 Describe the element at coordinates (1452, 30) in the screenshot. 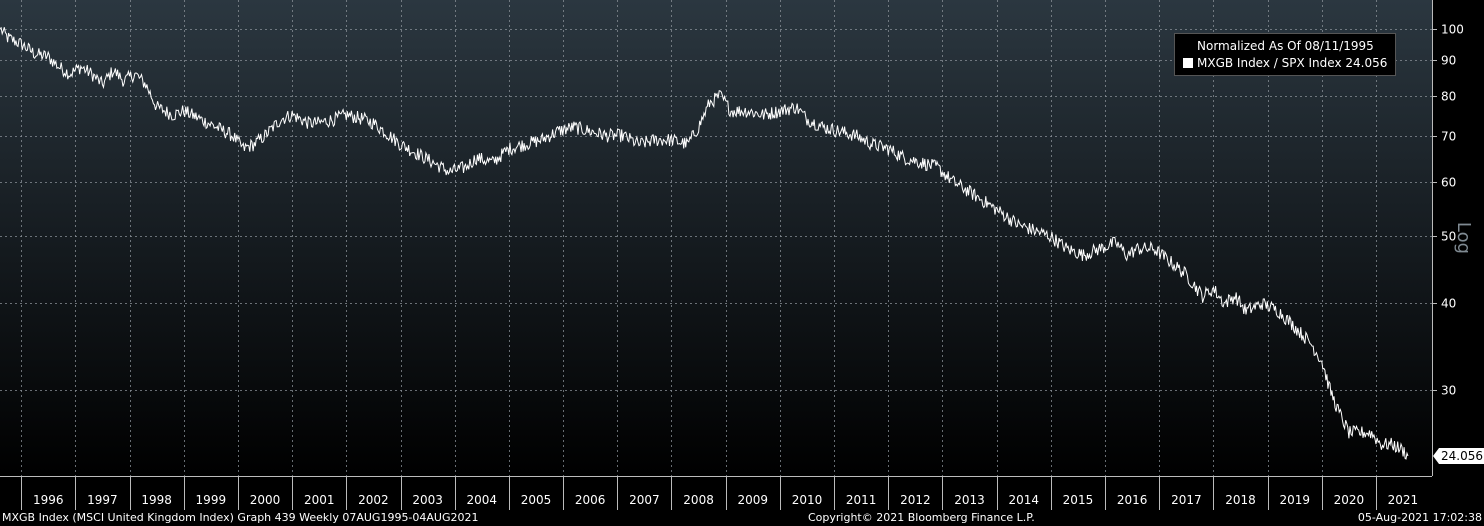

I see `y-tick-label: 100` at that location.